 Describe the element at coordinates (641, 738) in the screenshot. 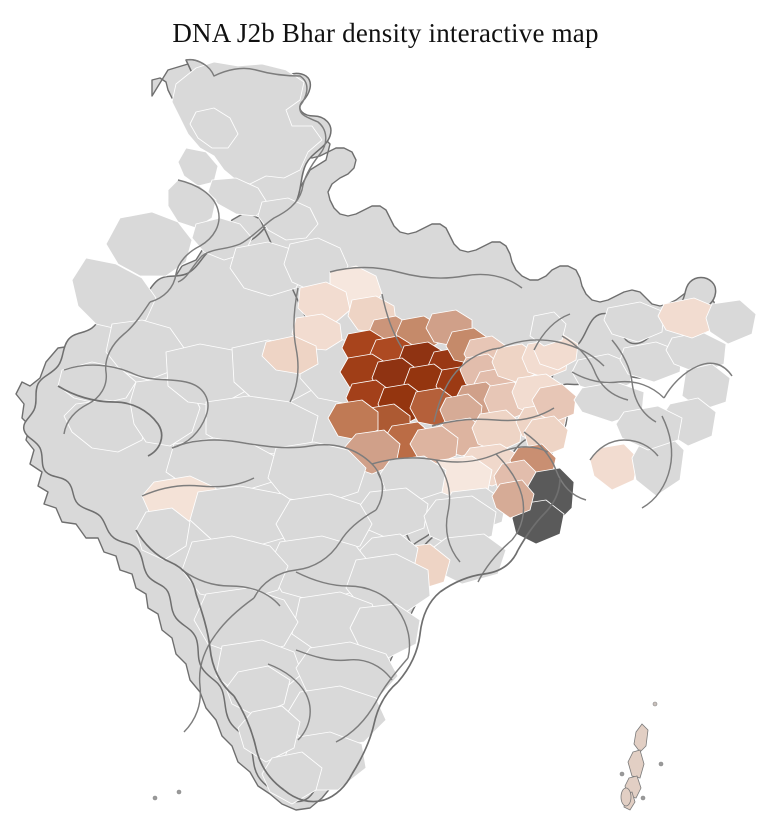

I see `island-north-andaman` at that location.